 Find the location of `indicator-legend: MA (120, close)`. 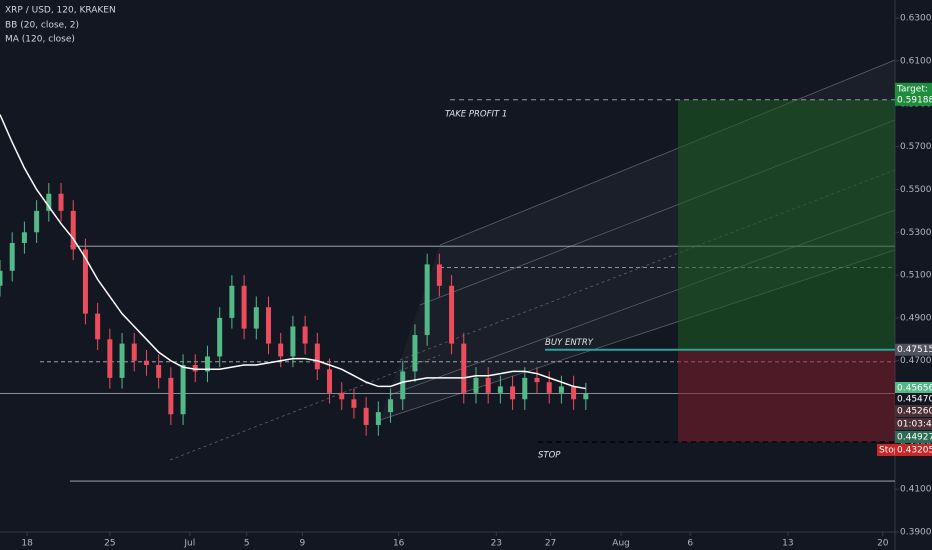

indicator-legend: MA (120, close) is located at coordinates (40, 40).